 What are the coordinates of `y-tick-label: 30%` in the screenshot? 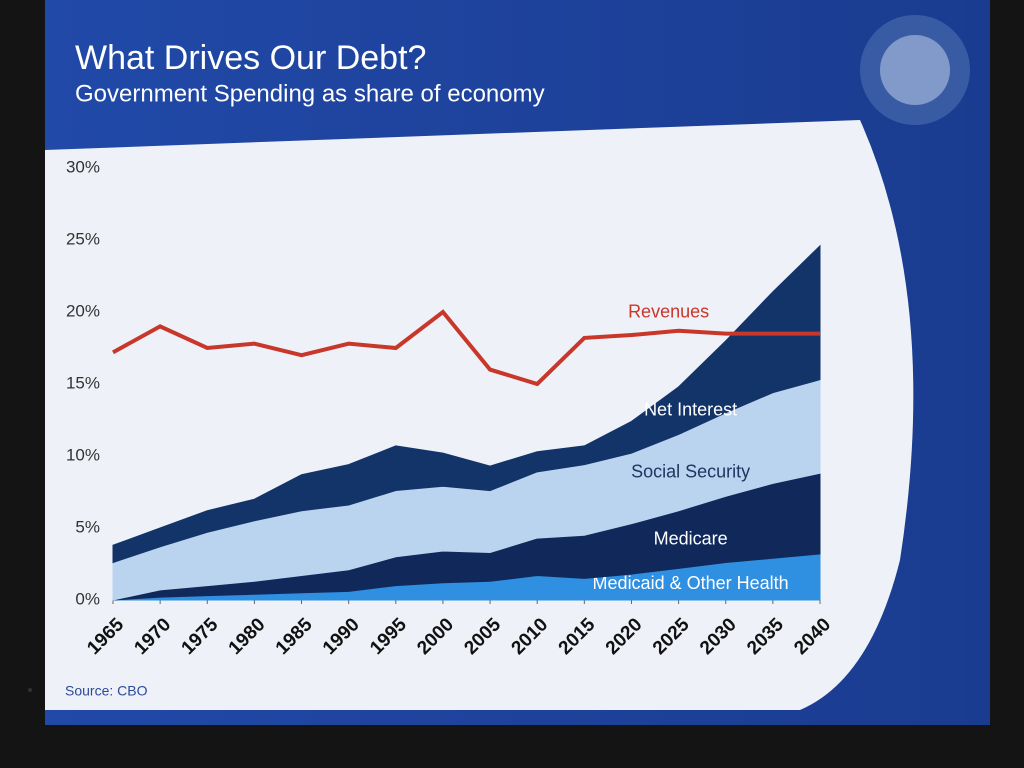 It's located at (83, 166).